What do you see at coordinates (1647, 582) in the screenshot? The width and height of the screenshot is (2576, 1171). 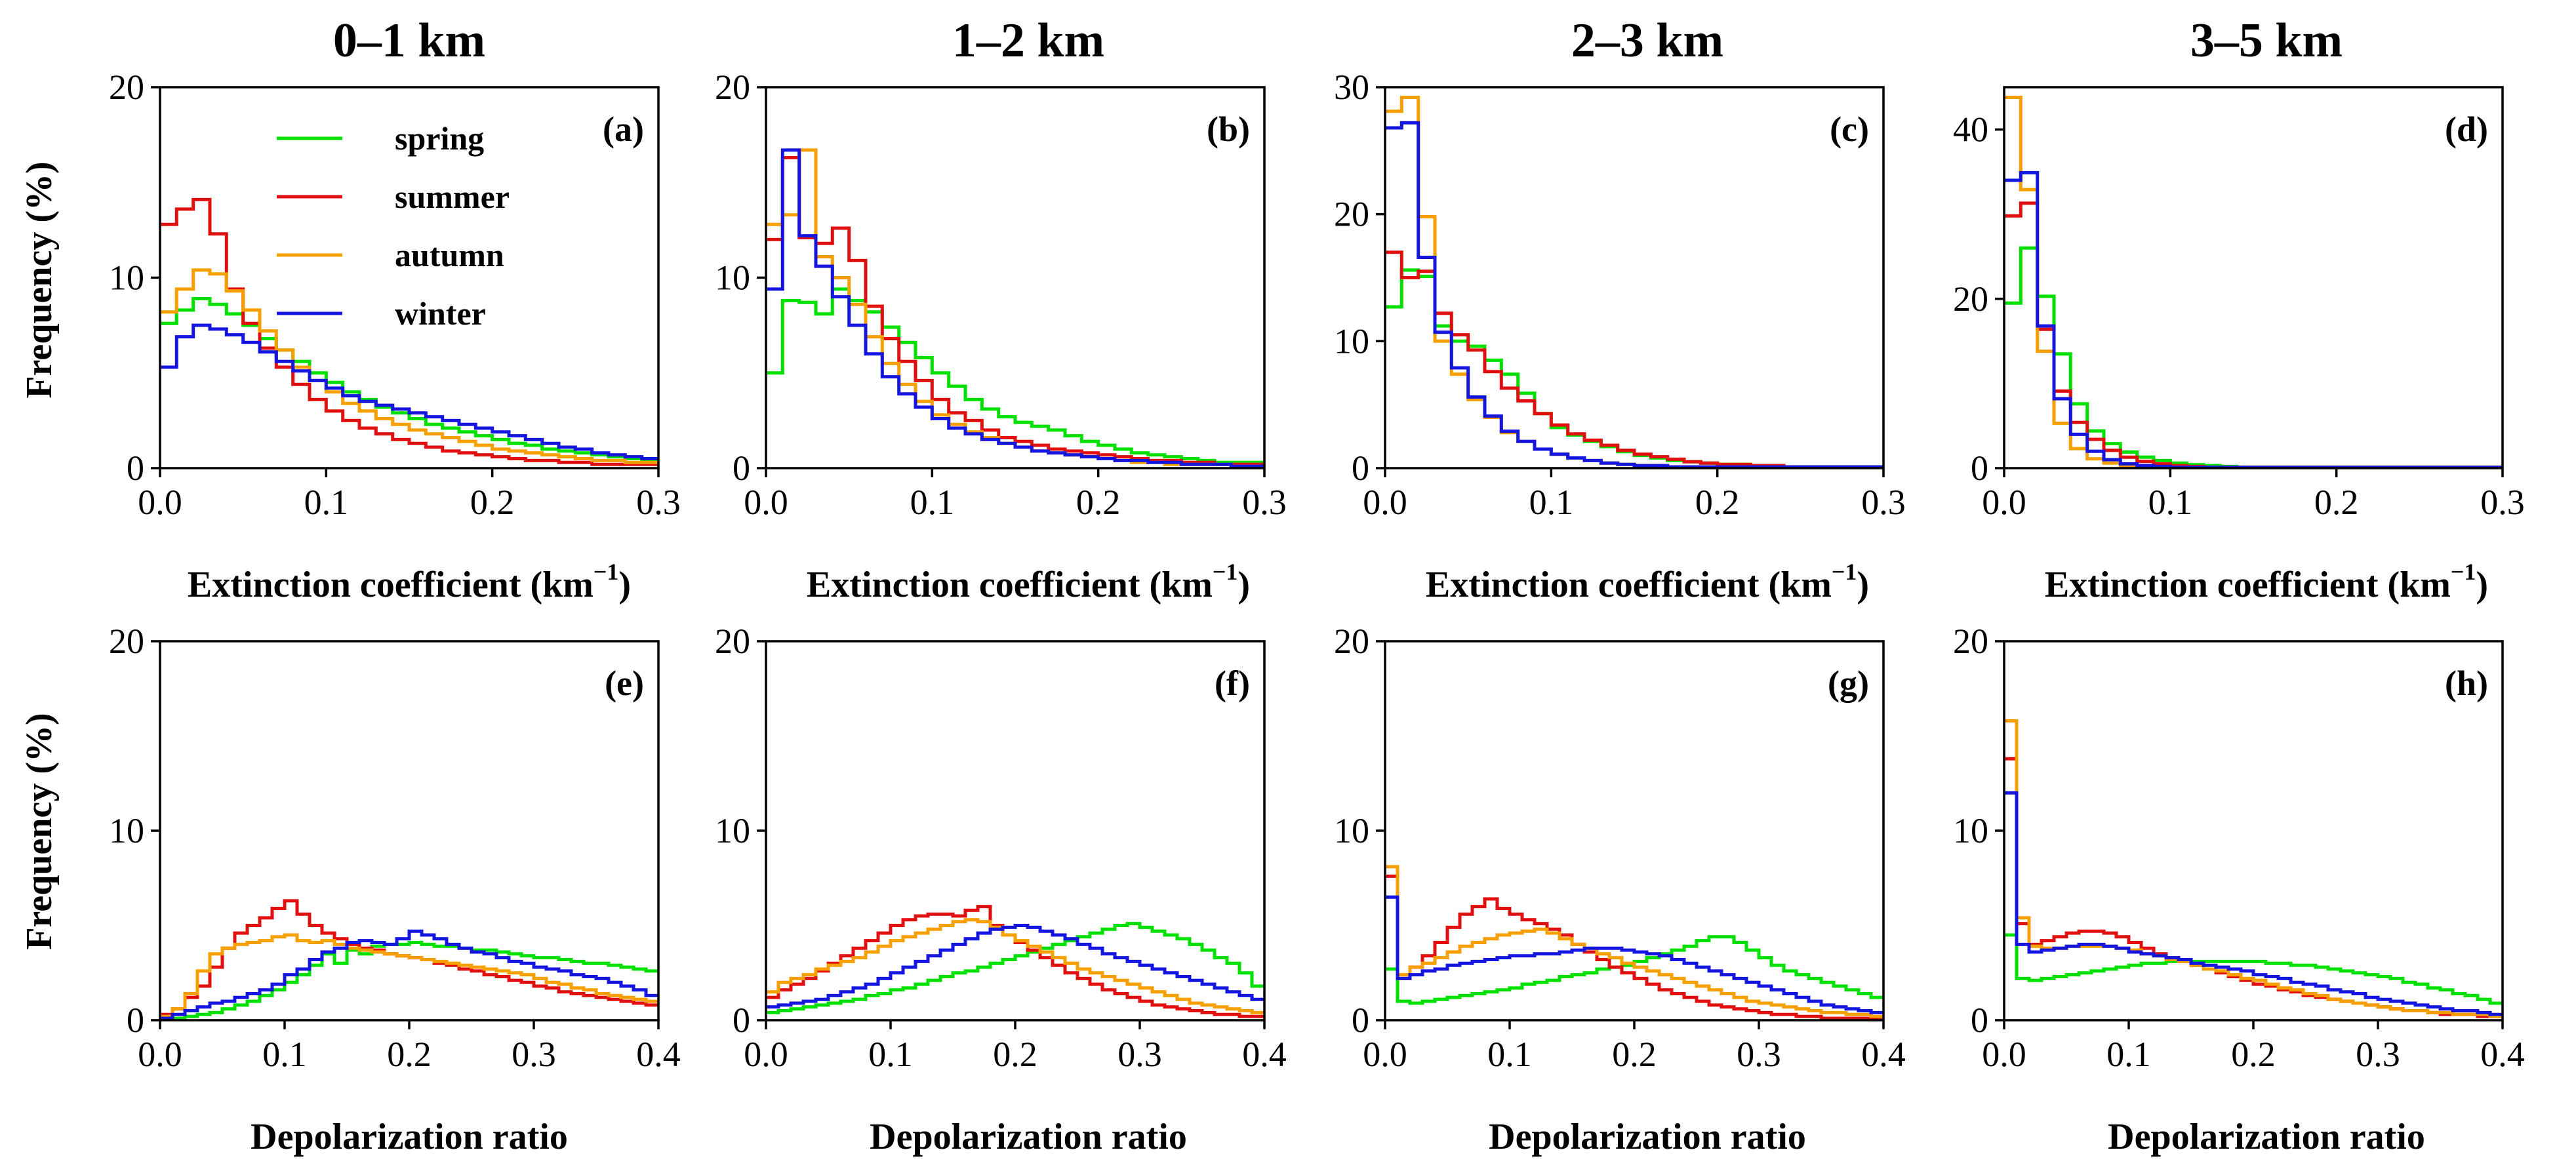 I see `x-axis-label-c: Extinction coefficient (km−1)` at bounding box center [1647, 582].